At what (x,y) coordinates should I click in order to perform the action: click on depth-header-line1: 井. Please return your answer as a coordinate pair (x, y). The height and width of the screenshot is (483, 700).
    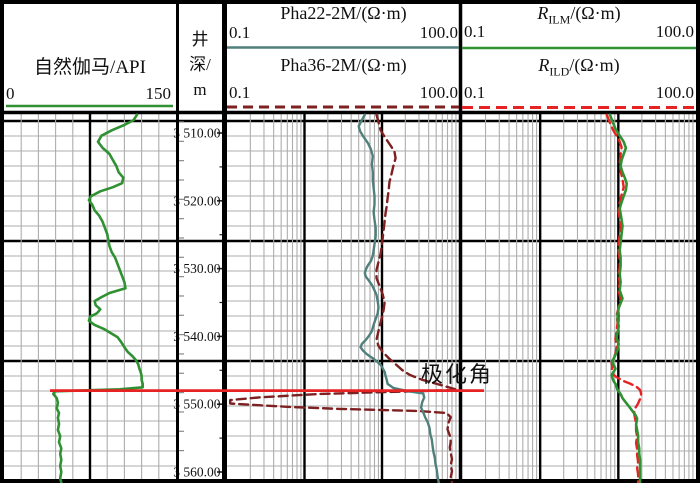
    Looking at the image, I should click on (200, 39).